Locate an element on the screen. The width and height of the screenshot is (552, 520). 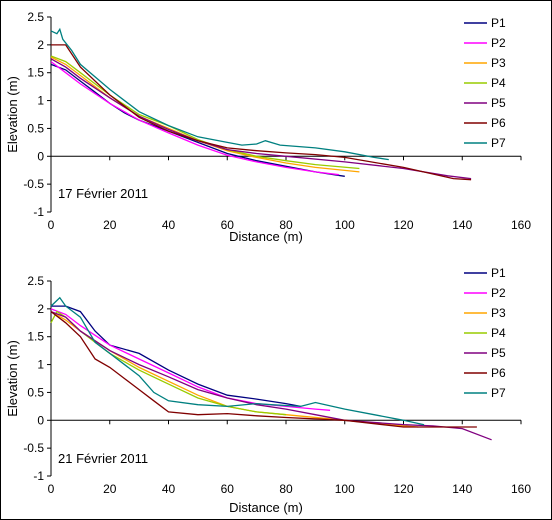
chart-date-annotation: 17 Février 2011 is located at coordinates (103, 193).